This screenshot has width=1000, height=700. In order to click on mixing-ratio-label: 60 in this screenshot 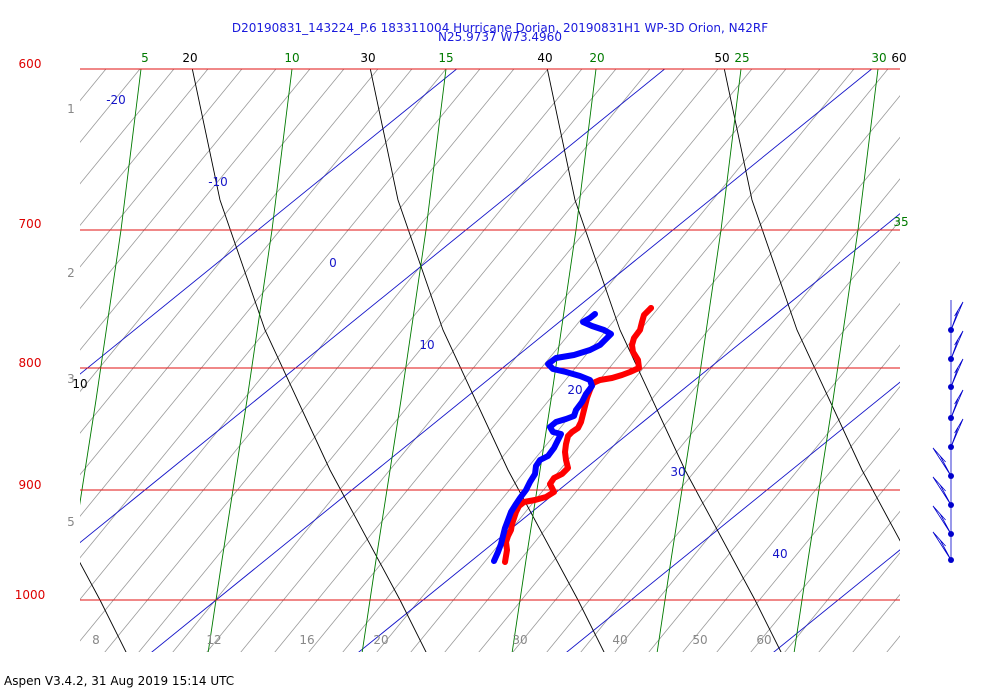, I will do `click(763, 640)`.